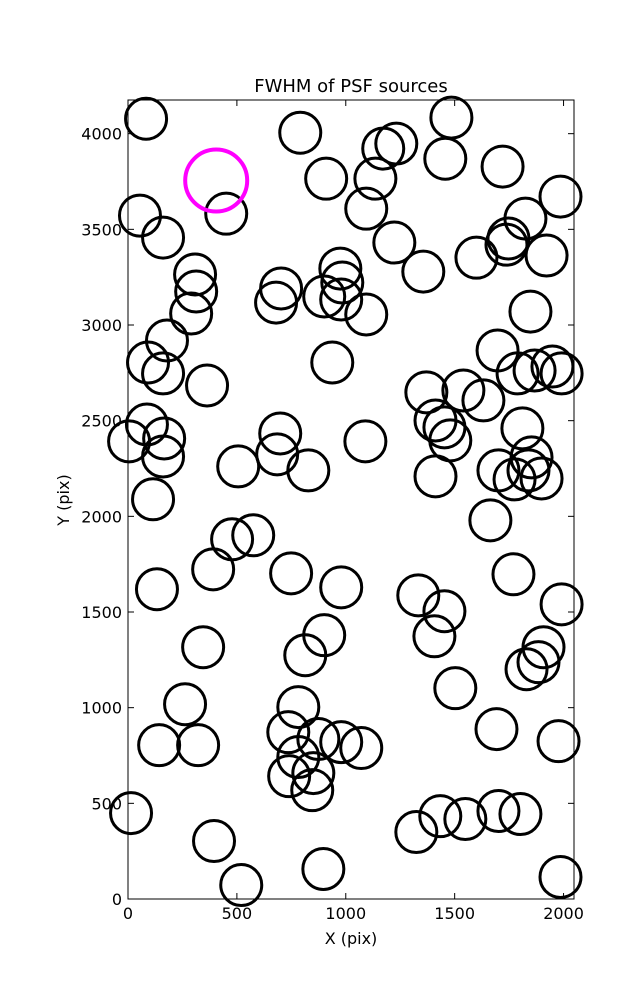 The image size is (637, 1004). Describe the element at coordinates (454, 913) in the screenshot. I see `x-tick-label: 1500` at that location.